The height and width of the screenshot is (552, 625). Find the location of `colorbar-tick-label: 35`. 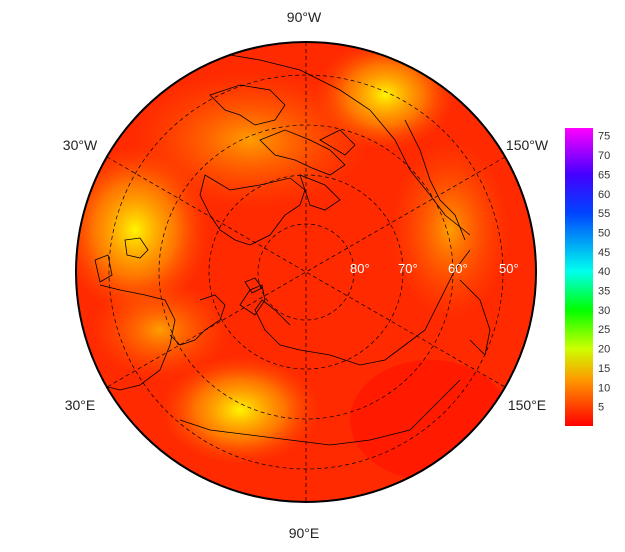

colorbar-tick-label: 35 is located at coordinates (604, 292).